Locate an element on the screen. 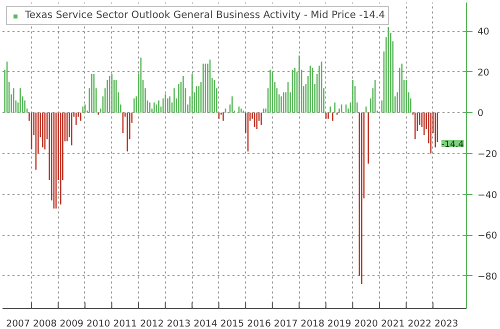  x-tick-label: 2008 is located at coordinates (44, 323).